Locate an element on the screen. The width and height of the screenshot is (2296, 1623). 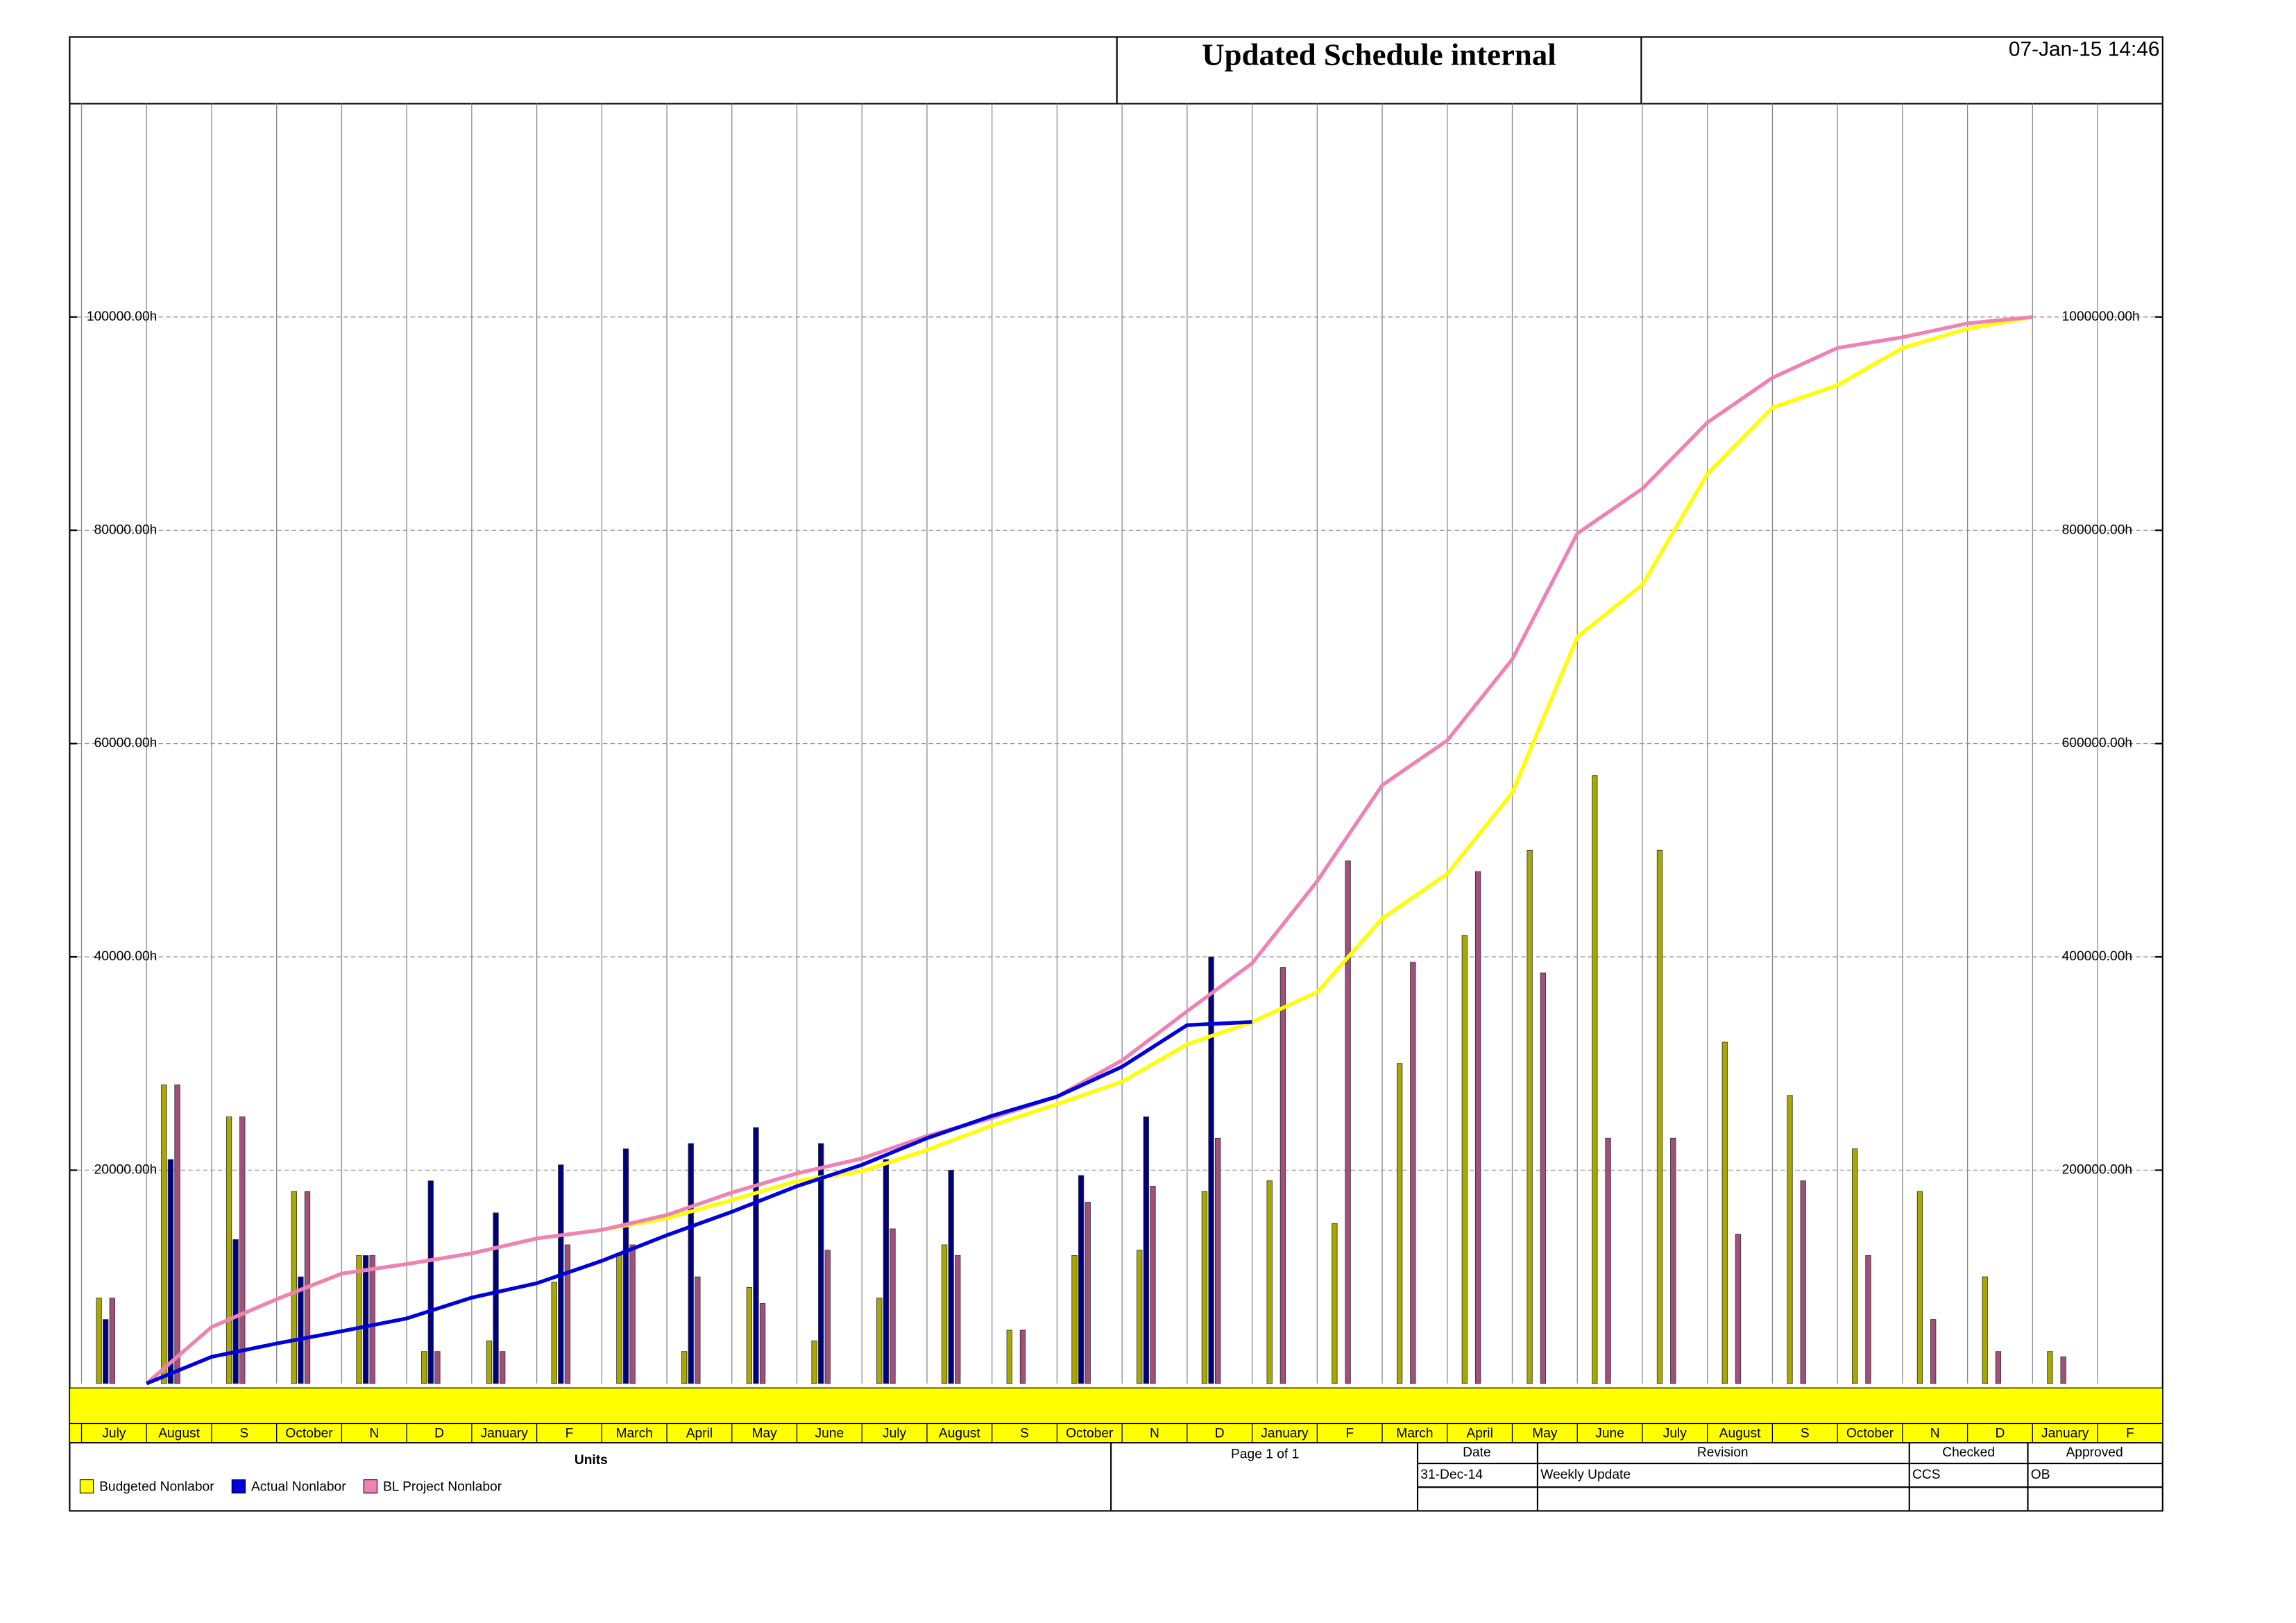
axis-band-fill is located at coordinates (1116, 1415).